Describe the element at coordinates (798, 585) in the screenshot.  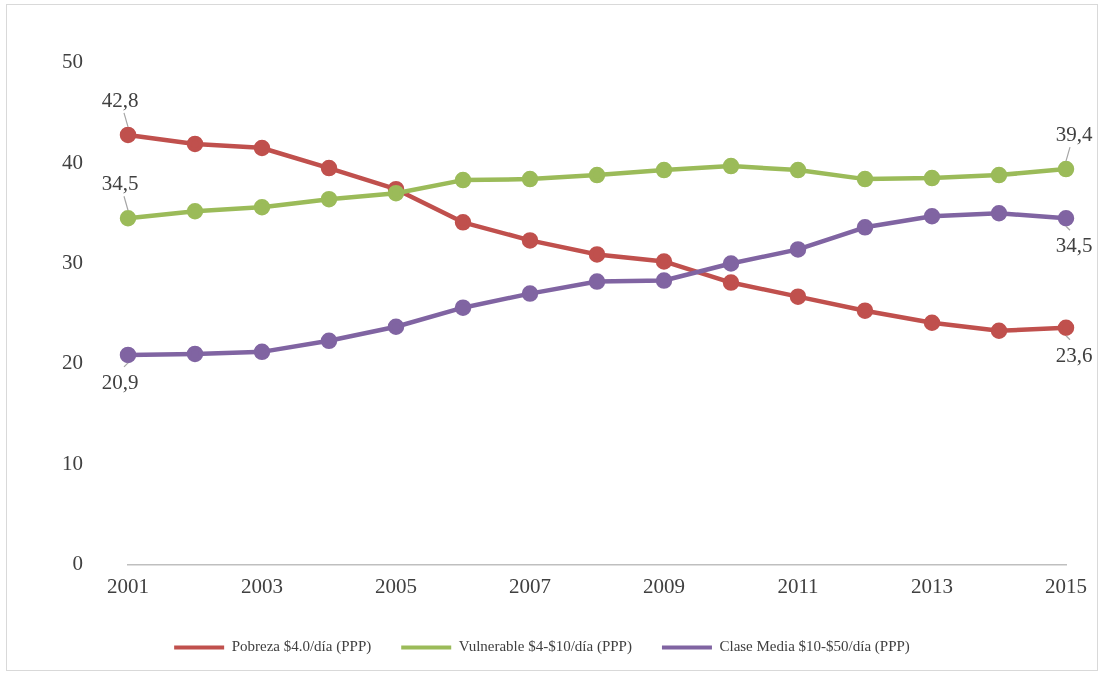
I see `x-tick-label: 2011` at that location.